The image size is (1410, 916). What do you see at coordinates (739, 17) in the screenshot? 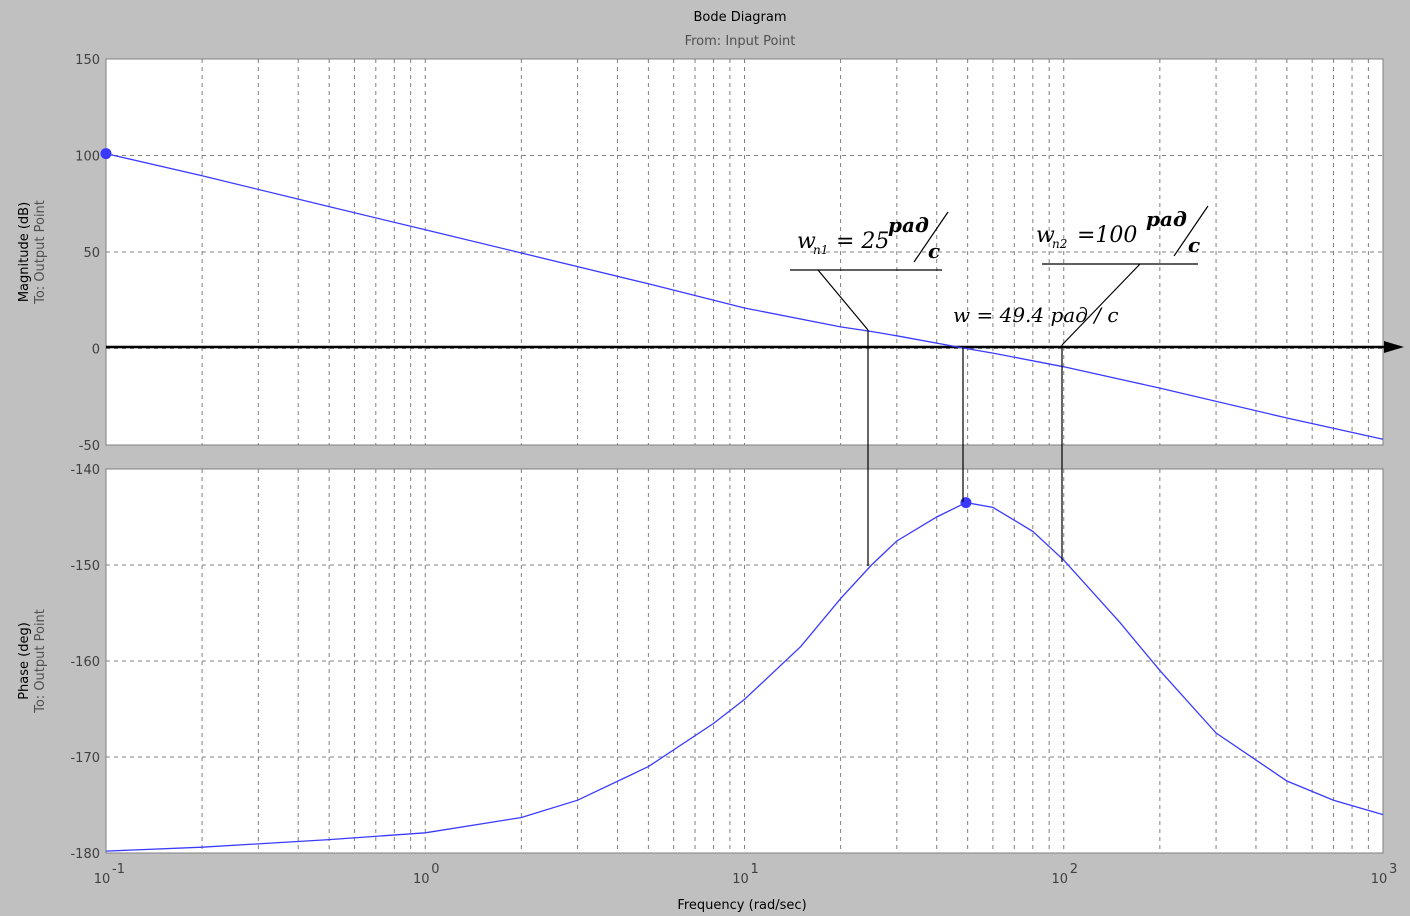
I see `chart-title: Bode Diagram` at bounding box center [739, 17].